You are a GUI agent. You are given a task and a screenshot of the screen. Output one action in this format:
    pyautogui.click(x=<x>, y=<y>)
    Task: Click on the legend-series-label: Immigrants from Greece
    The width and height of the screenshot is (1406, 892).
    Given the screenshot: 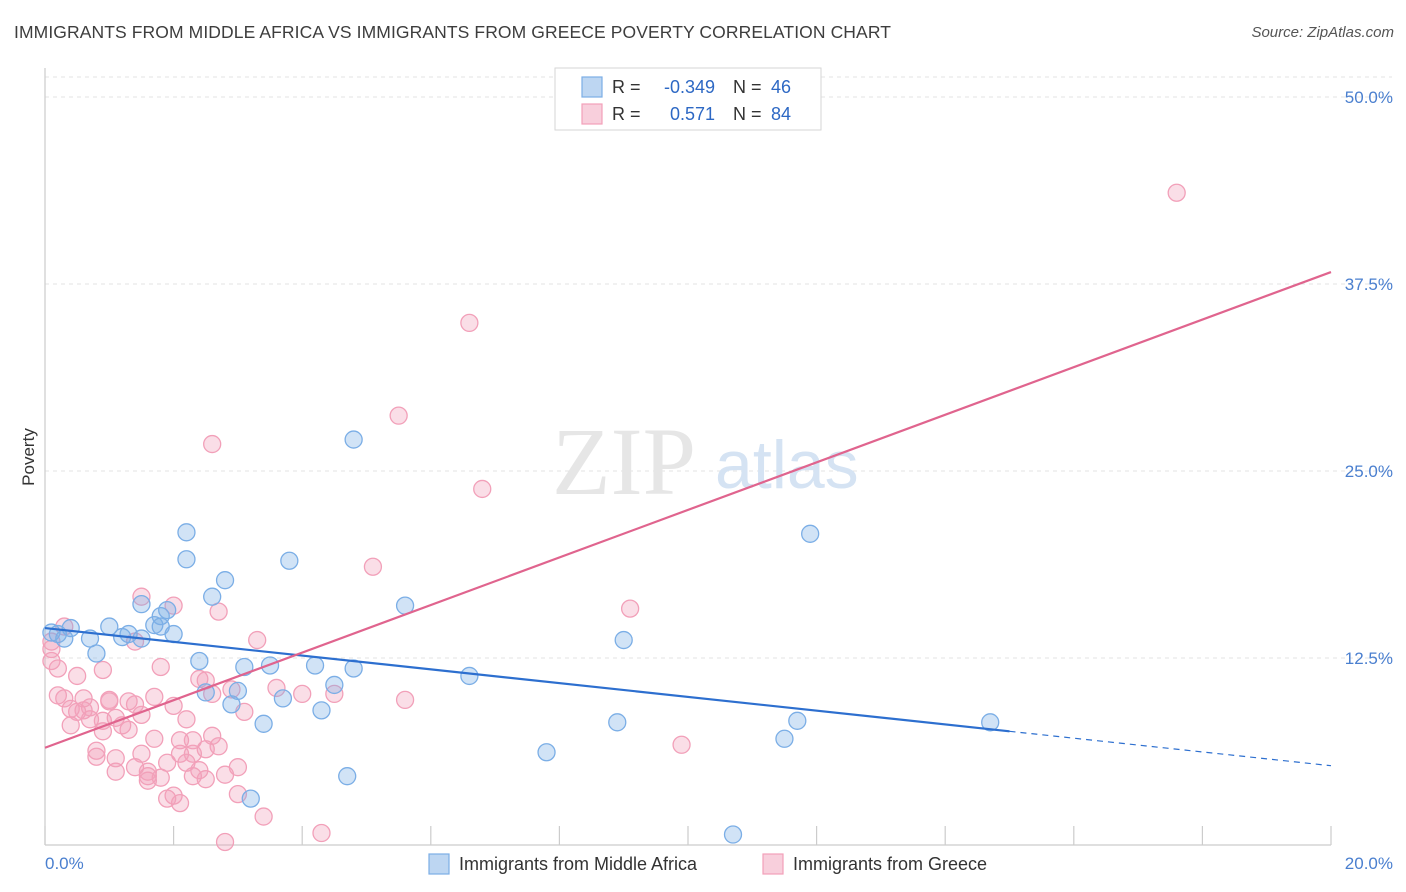 What is the action you would take?
    pyautogui.click(x=890, y=864)
    